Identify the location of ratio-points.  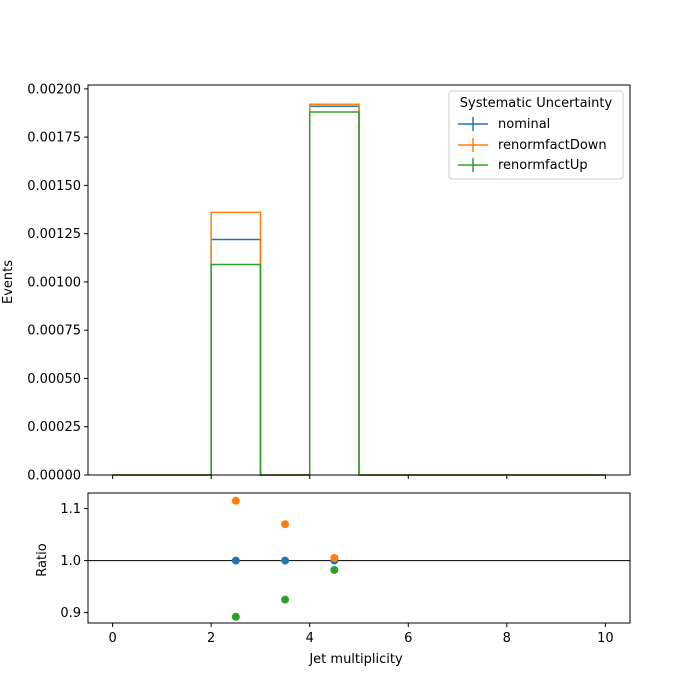
(285, 558).